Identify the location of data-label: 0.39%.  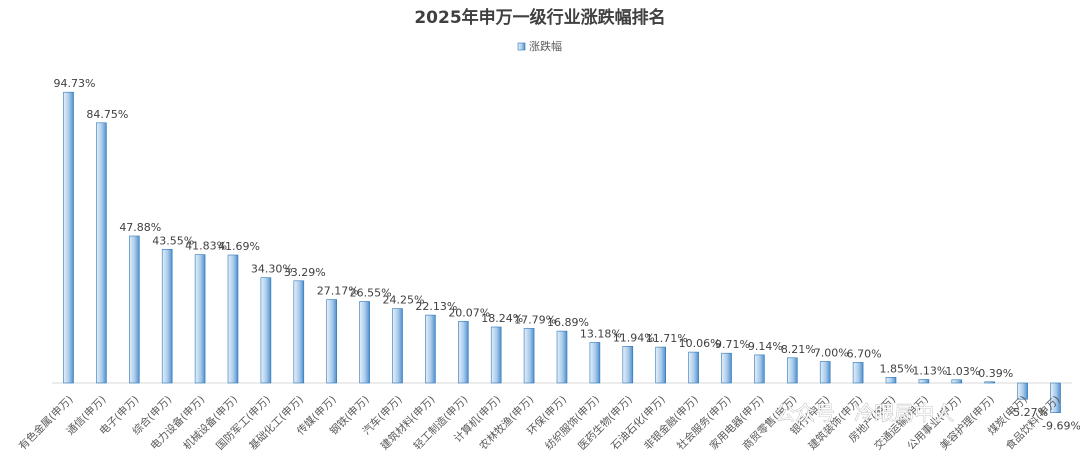
(995, 373).